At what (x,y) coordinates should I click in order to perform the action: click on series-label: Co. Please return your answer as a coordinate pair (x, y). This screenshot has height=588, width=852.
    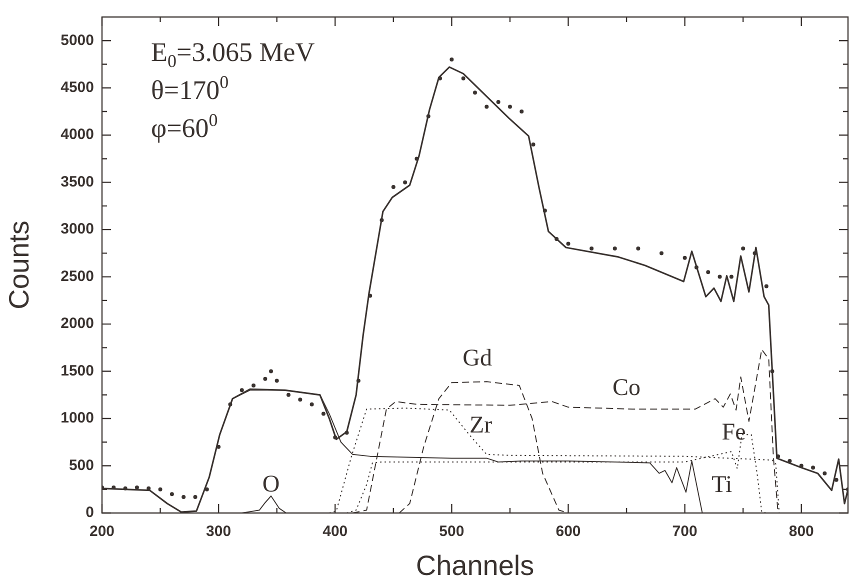
    Looking at the image, I should click on (626, 387).